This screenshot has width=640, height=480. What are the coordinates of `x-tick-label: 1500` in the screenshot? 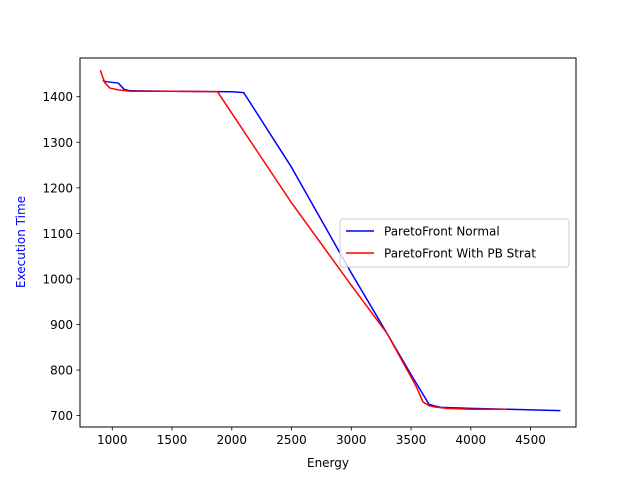 It's located at (172, 440).